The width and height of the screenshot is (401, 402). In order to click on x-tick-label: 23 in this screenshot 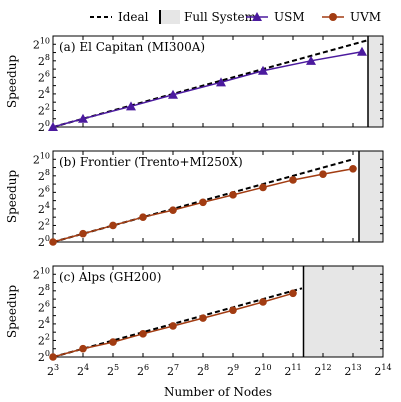, I will do `click(53, 370)`.